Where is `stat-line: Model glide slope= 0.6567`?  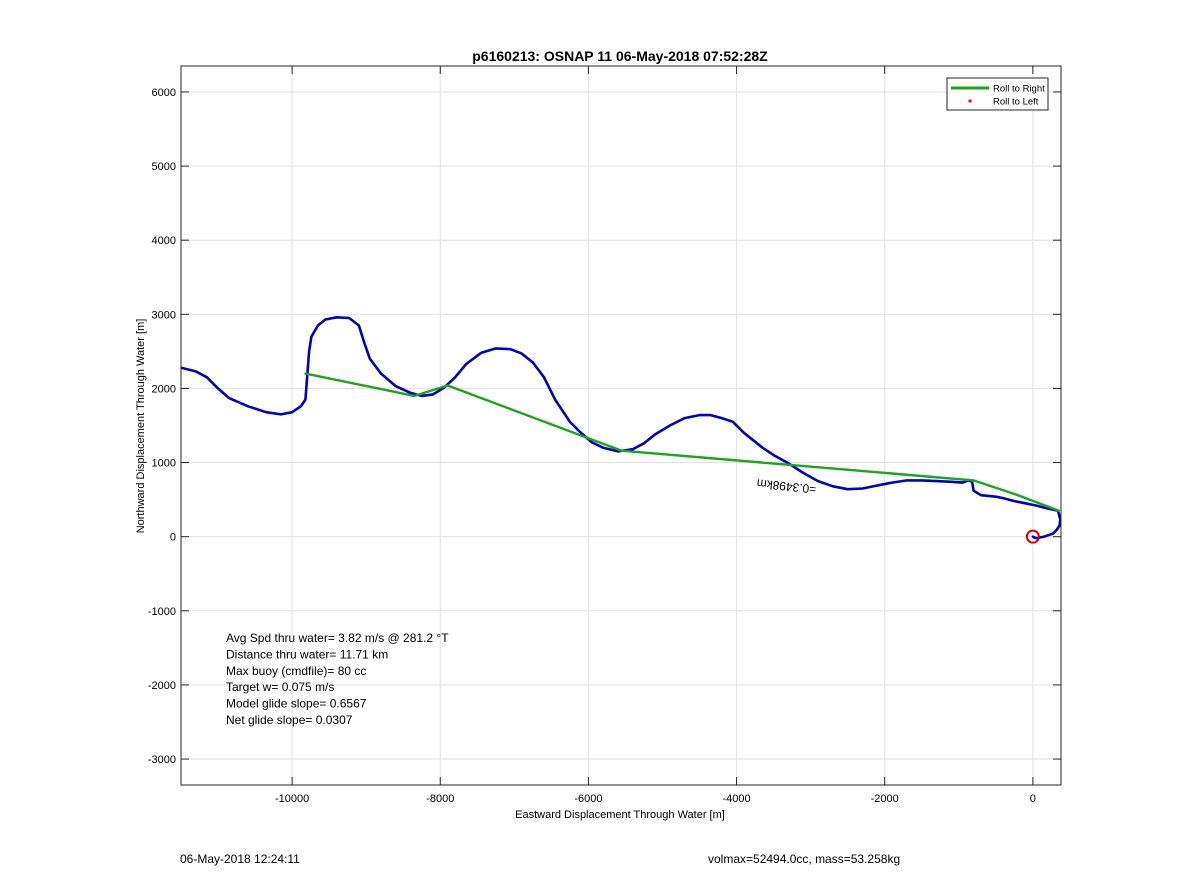 stat-line: Model glide slope= 0.6567 is located at coordinates (296, 704).